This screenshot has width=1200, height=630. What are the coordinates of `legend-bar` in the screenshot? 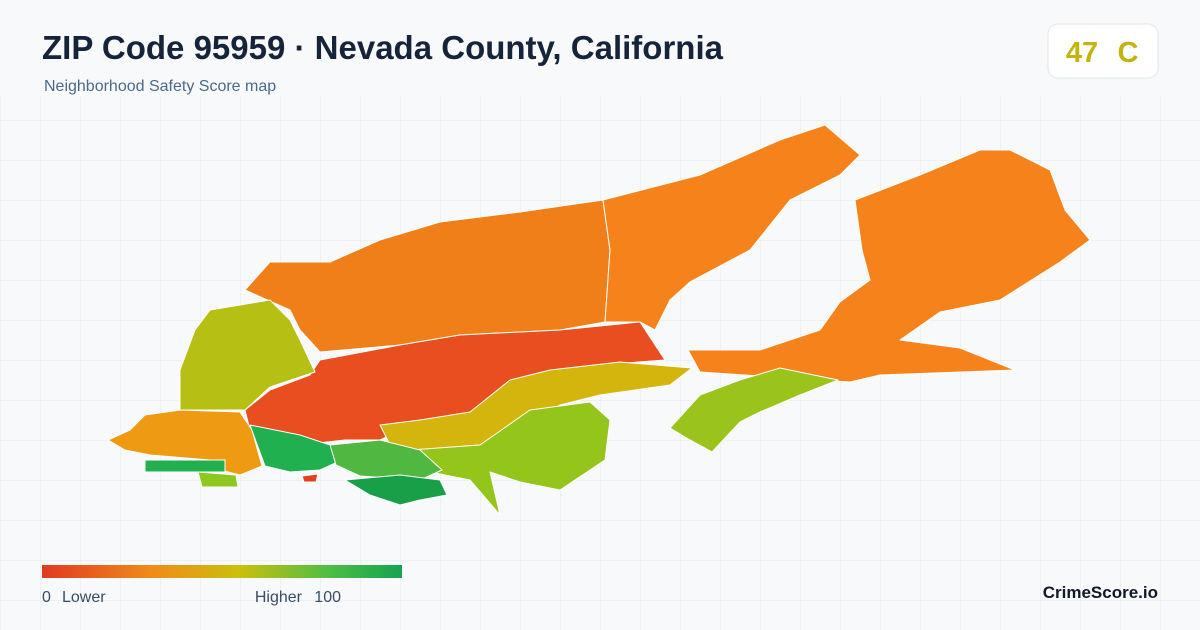 It's located at (222, 571).